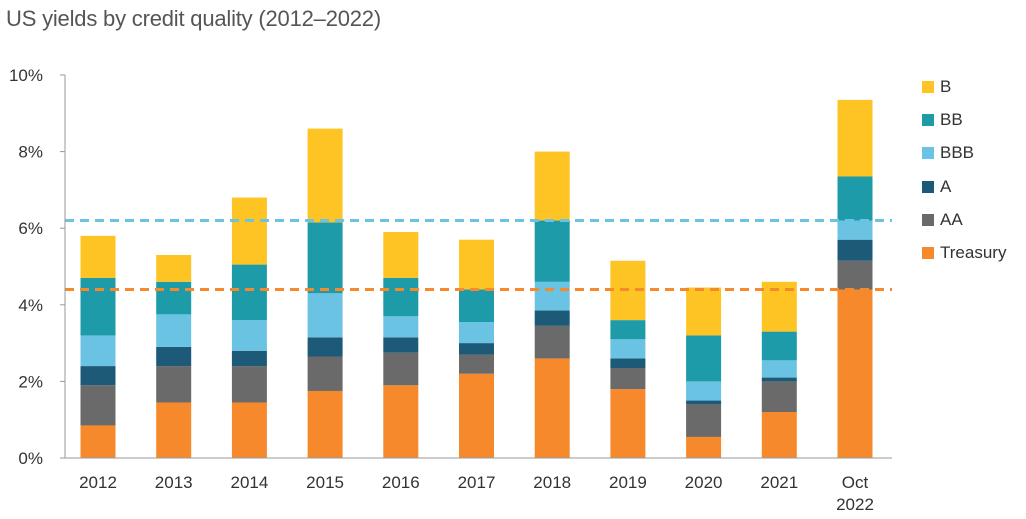 Image resolution: width=1026 pixels, height=519 pixels. What do you see at coordinates (401, 482) in the screenshot?
I see `x-tick-label: 2016` at bounding box center [401, 482].